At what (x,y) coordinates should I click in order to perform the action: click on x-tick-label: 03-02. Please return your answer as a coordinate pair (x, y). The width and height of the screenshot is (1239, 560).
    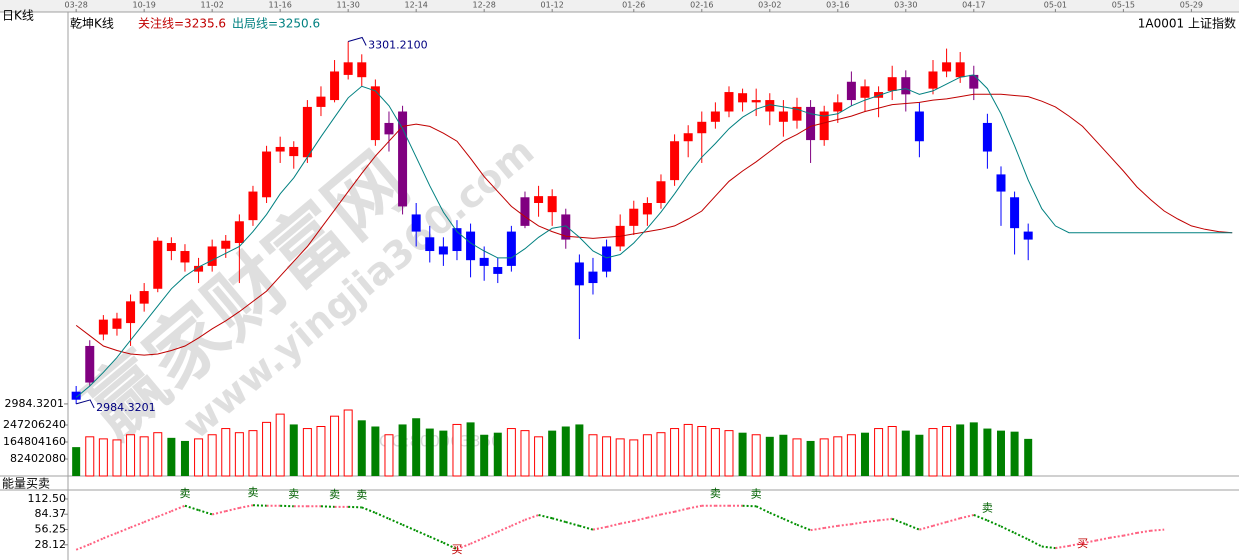
    Looking at the image, I should click on (769, 5).